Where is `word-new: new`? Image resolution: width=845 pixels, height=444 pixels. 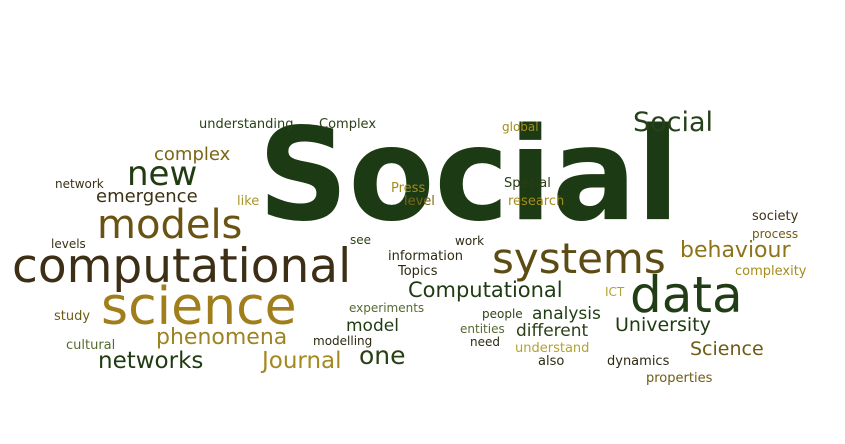
word-new: new is located at coordinates (162, 174).